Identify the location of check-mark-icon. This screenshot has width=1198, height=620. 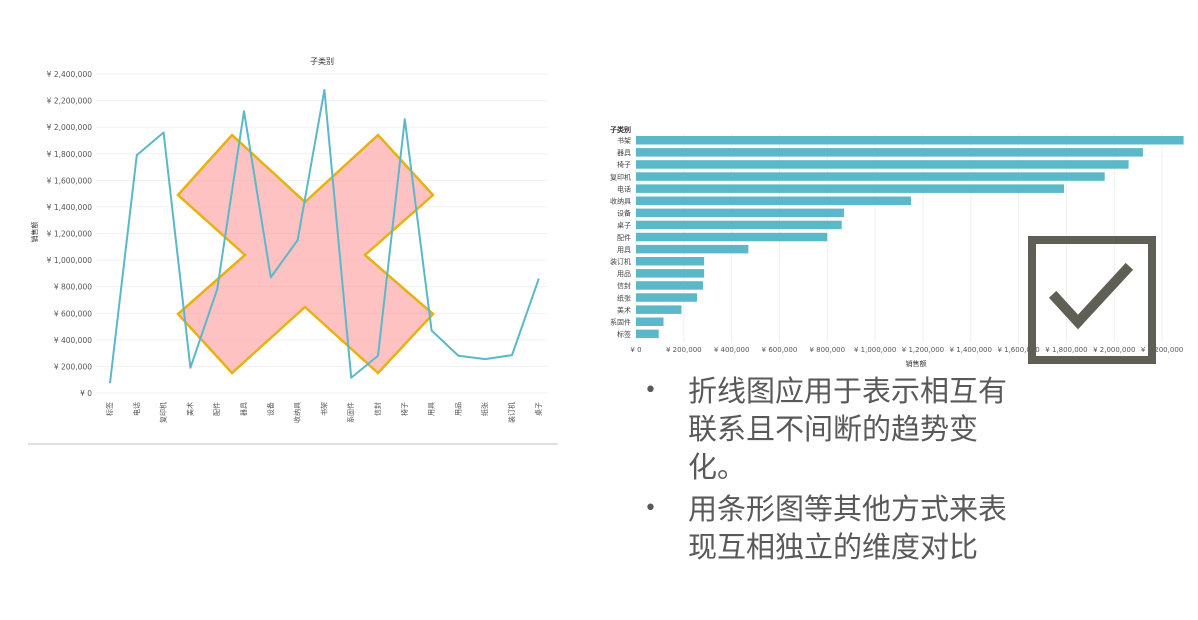
(1092, 300).